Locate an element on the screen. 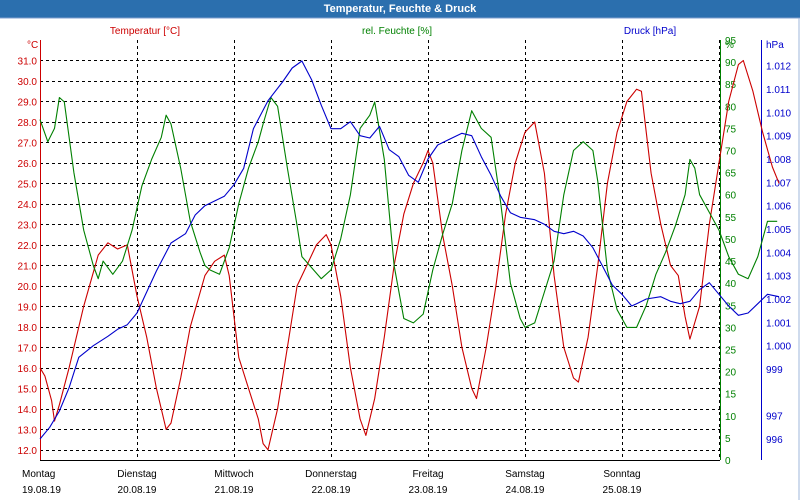  humidity-tick-label: 40 is located at coordinates (731, 284).